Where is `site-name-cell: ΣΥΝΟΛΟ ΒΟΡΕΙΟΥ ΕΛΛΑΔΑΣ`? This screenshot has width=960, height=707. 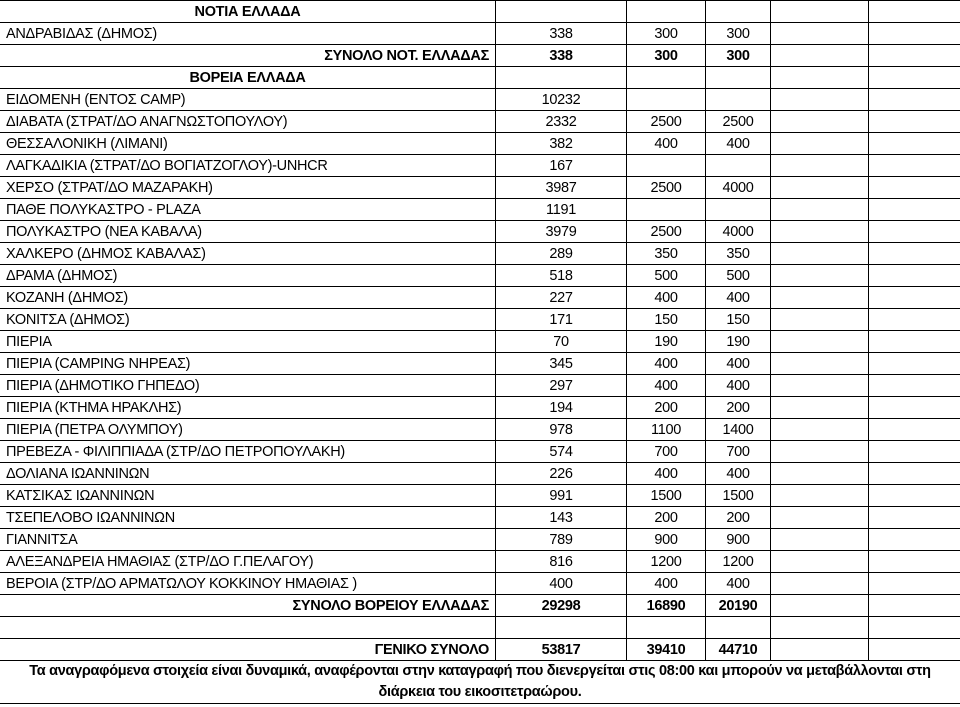 site-name-cell: ΣΥΝΟΛΟ ΒΟΡΕΙΟΥ ΕΛΛΑΔΑΣ is located at coordinates (248, 605).